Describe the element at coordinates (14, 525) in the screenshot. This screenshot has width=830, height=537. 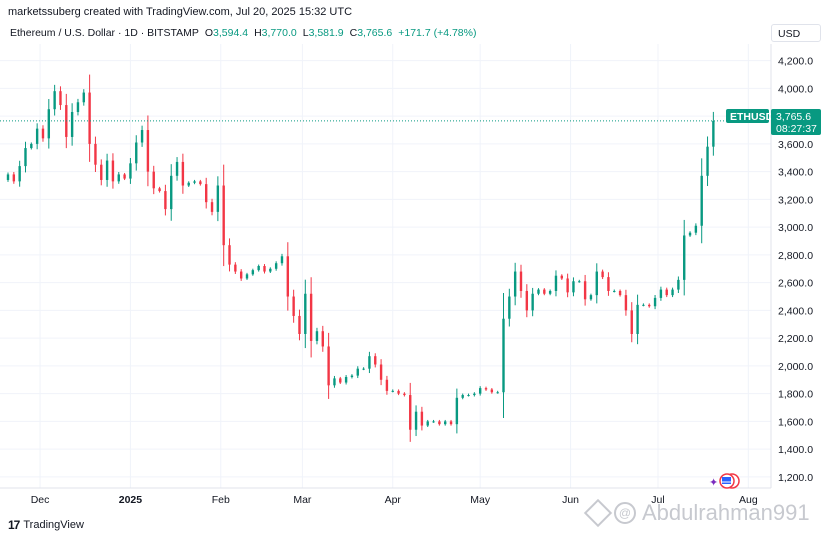
I see `tradingview-mark-icon: 17` at that location.